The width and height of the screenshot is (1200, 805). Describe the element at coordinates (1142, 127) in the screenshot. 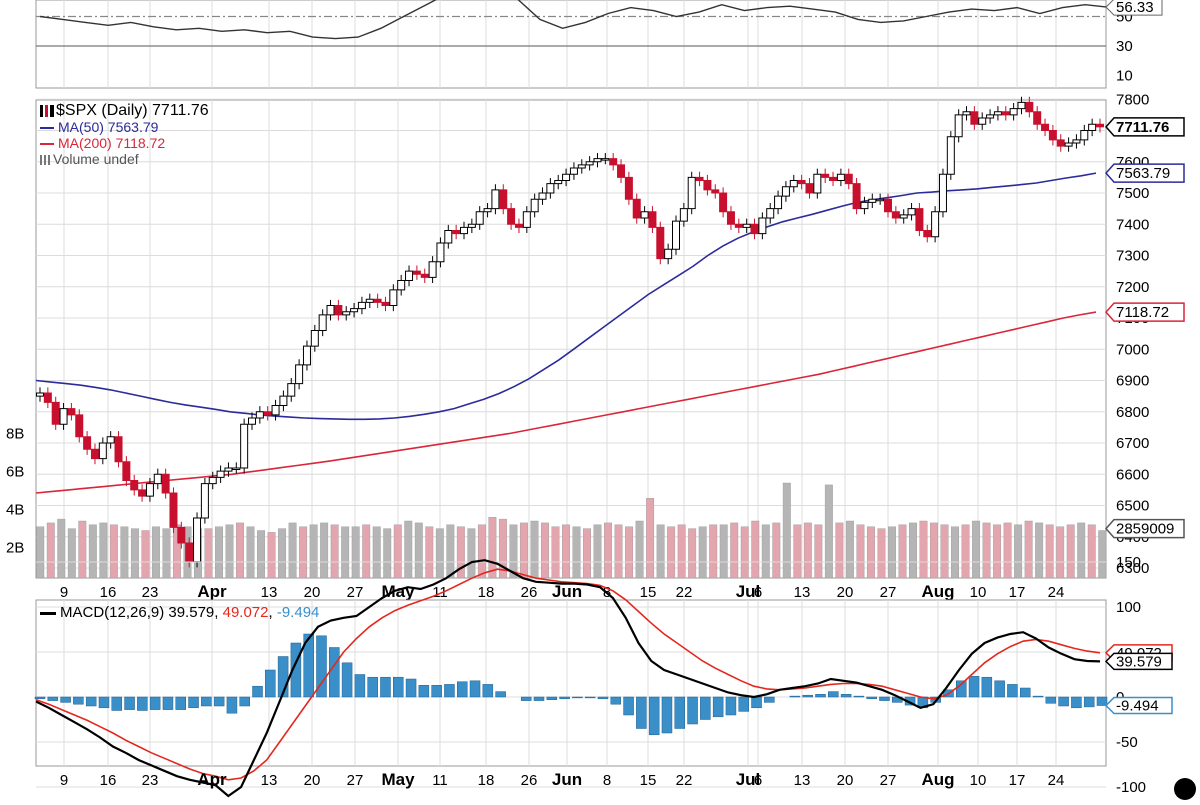

I see `last-price-tag: 7711.76` at that location.